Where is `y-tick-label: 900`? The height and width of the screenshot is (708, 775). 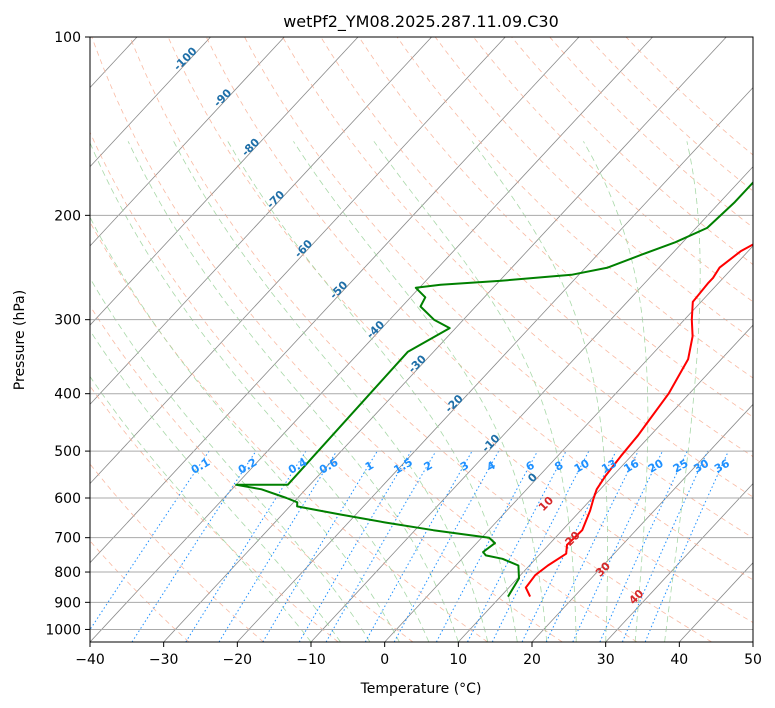 y-tick-label: 900 is located at coordinates (67, 603).